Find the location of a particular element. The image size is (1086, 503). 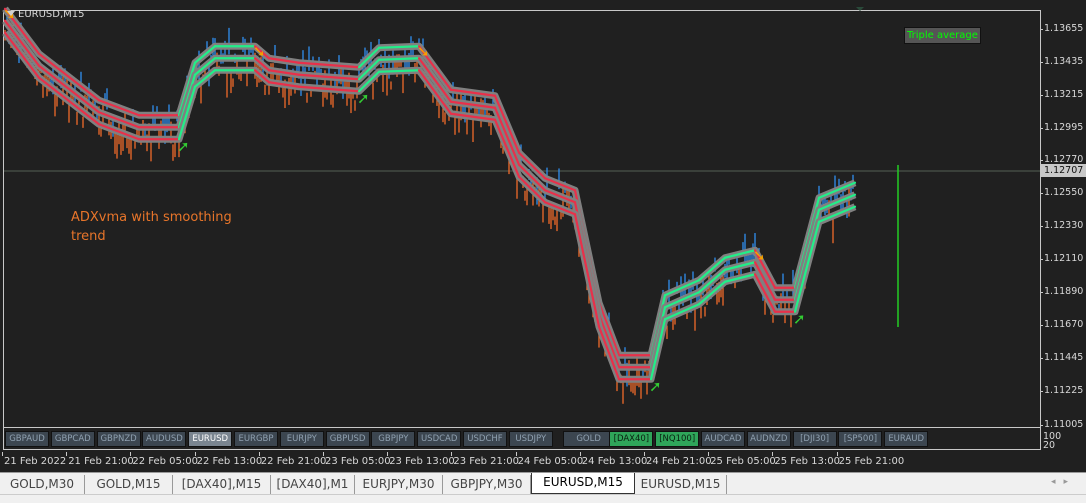

symbol-button-usdcad: USDCAD is located at coordinates (439, 439).